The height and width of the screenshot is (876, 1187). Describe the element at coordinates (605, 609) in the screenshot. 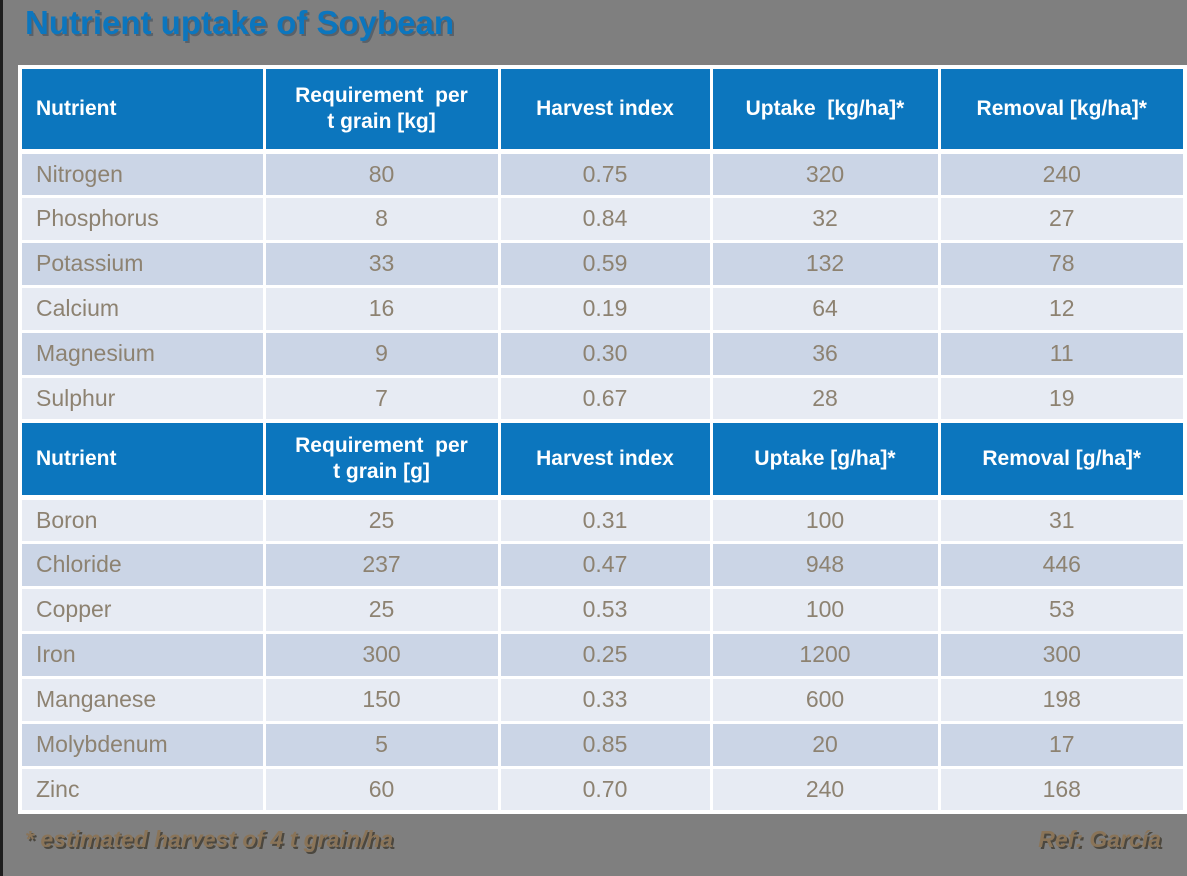

I see `value-cell: 0.53` at that location.